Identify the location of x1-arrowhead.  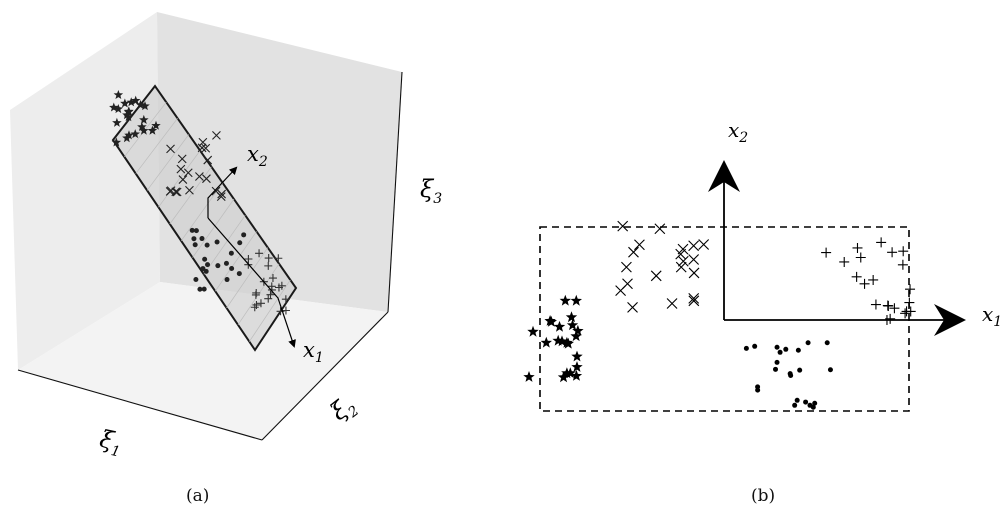
(950, 320).